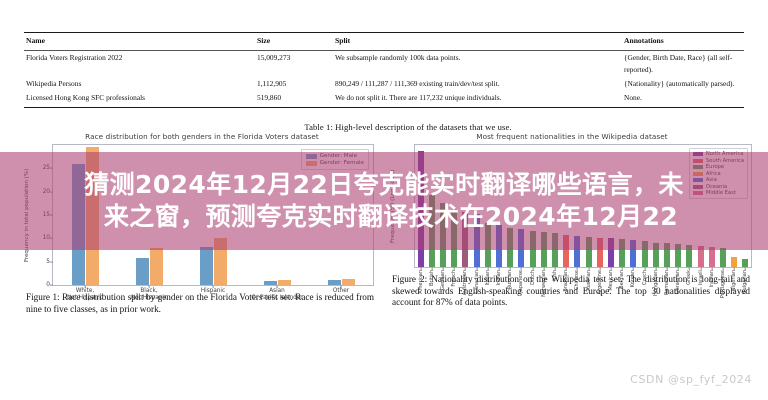 The width and height of the screenshot is (768, 400). Describe the element at coordinates (655, 283) in the screenshot. I see `figure-2-x-tick-label: Hungarian` at that location.